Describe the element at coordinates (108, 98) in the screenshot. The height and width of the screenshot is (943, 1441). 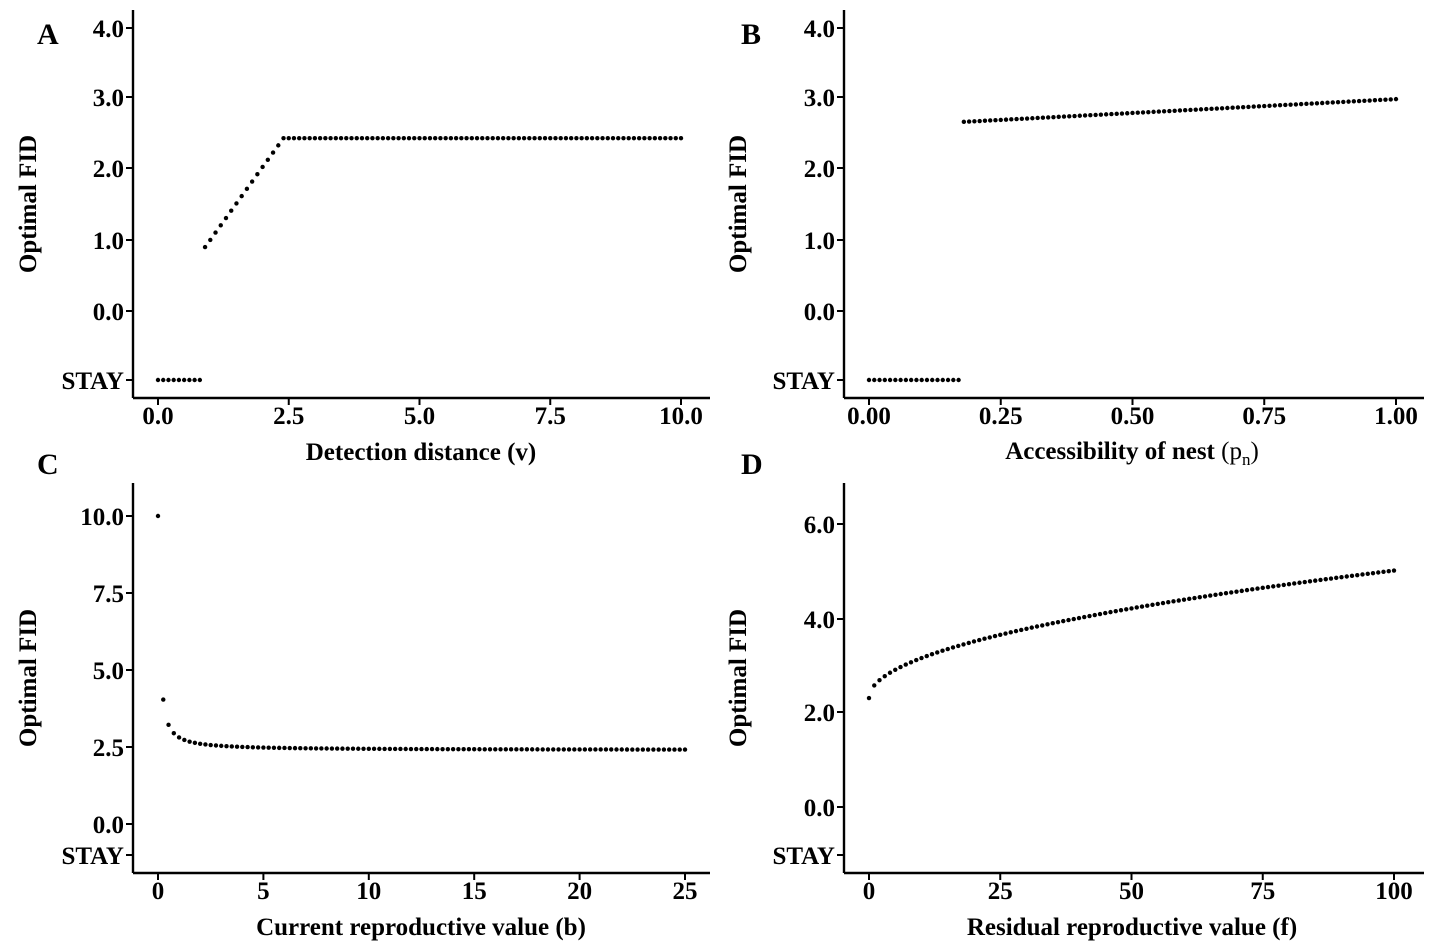
I see `y-tick-label: 3.0` at that location.